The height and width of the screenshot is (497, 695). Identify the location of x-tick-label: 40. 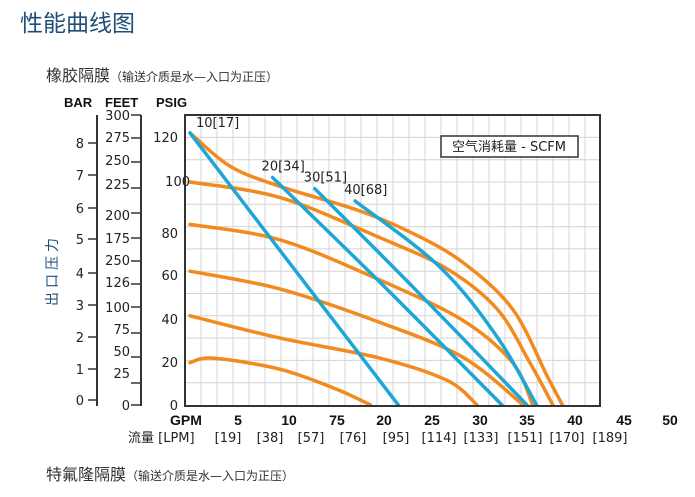
(575, 420).